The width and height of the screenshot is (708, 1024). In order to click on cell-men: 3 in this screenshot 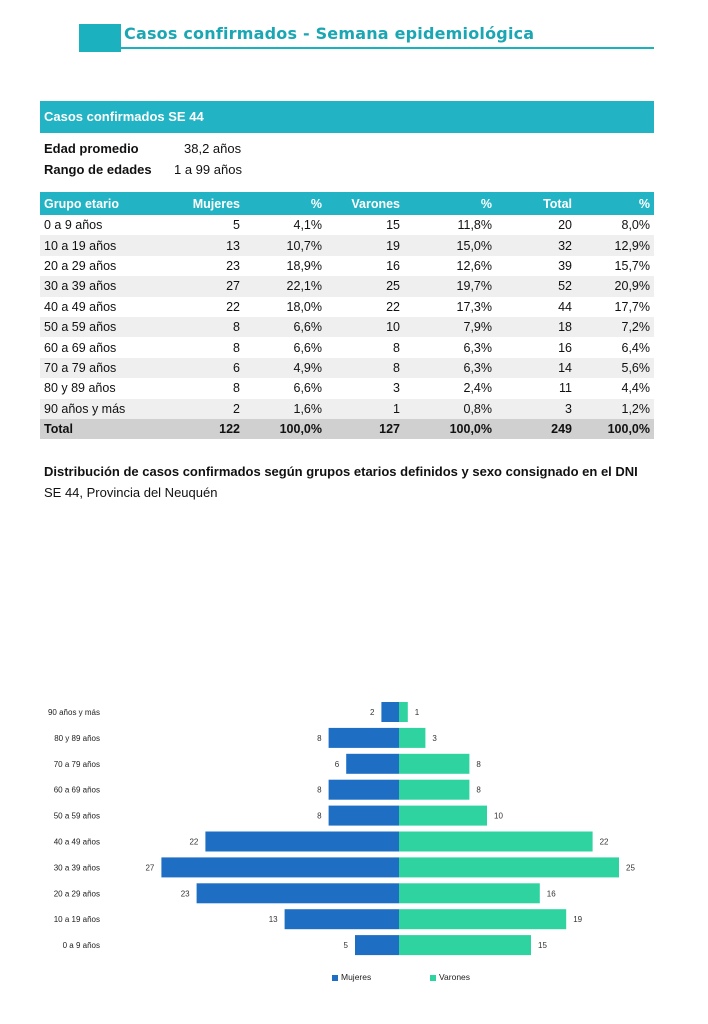, I will do `click(396, 388)`.